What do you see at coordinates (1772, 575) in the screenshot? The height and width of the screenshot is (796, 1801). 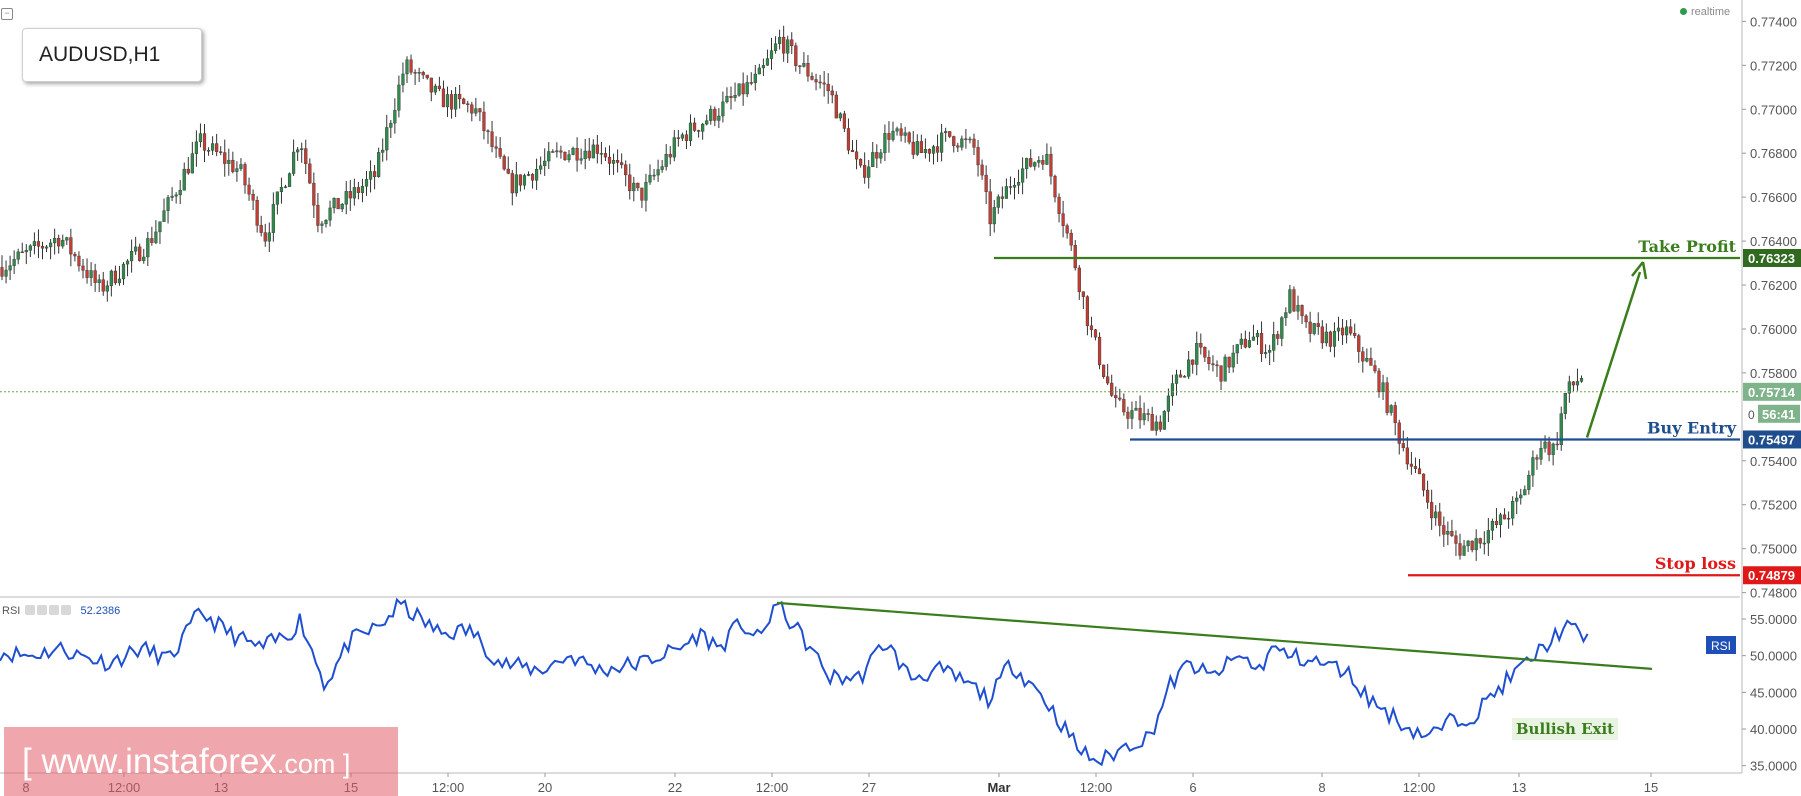 I see `stop-loss-badge` at bounding box center [1772, 575].